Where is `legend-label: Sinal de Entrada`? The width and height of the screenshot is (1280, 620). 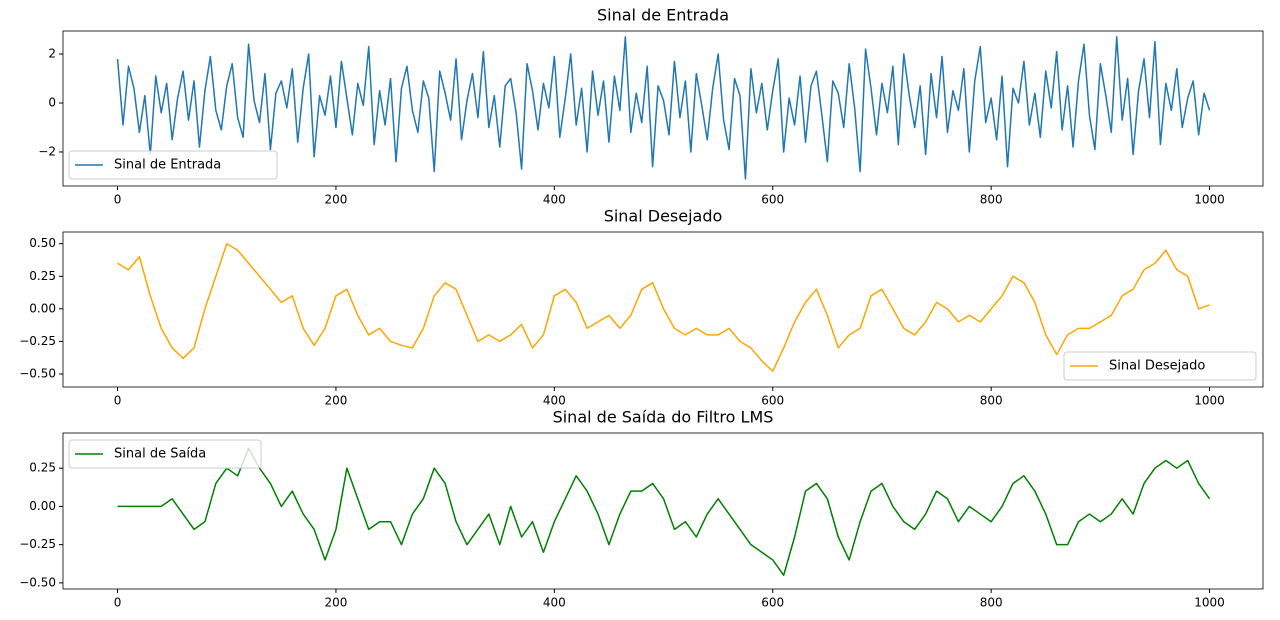 legend-label: Sinal de Entrada is located at coordinates (167, 165).